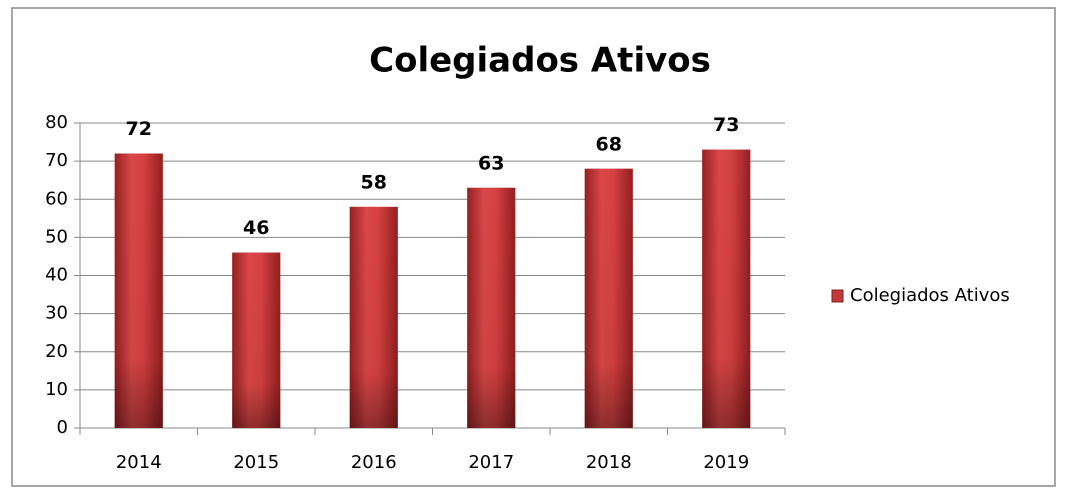 The image size is (1066, 488). I want to click on y-tick-label: 70, so click(56, 160).